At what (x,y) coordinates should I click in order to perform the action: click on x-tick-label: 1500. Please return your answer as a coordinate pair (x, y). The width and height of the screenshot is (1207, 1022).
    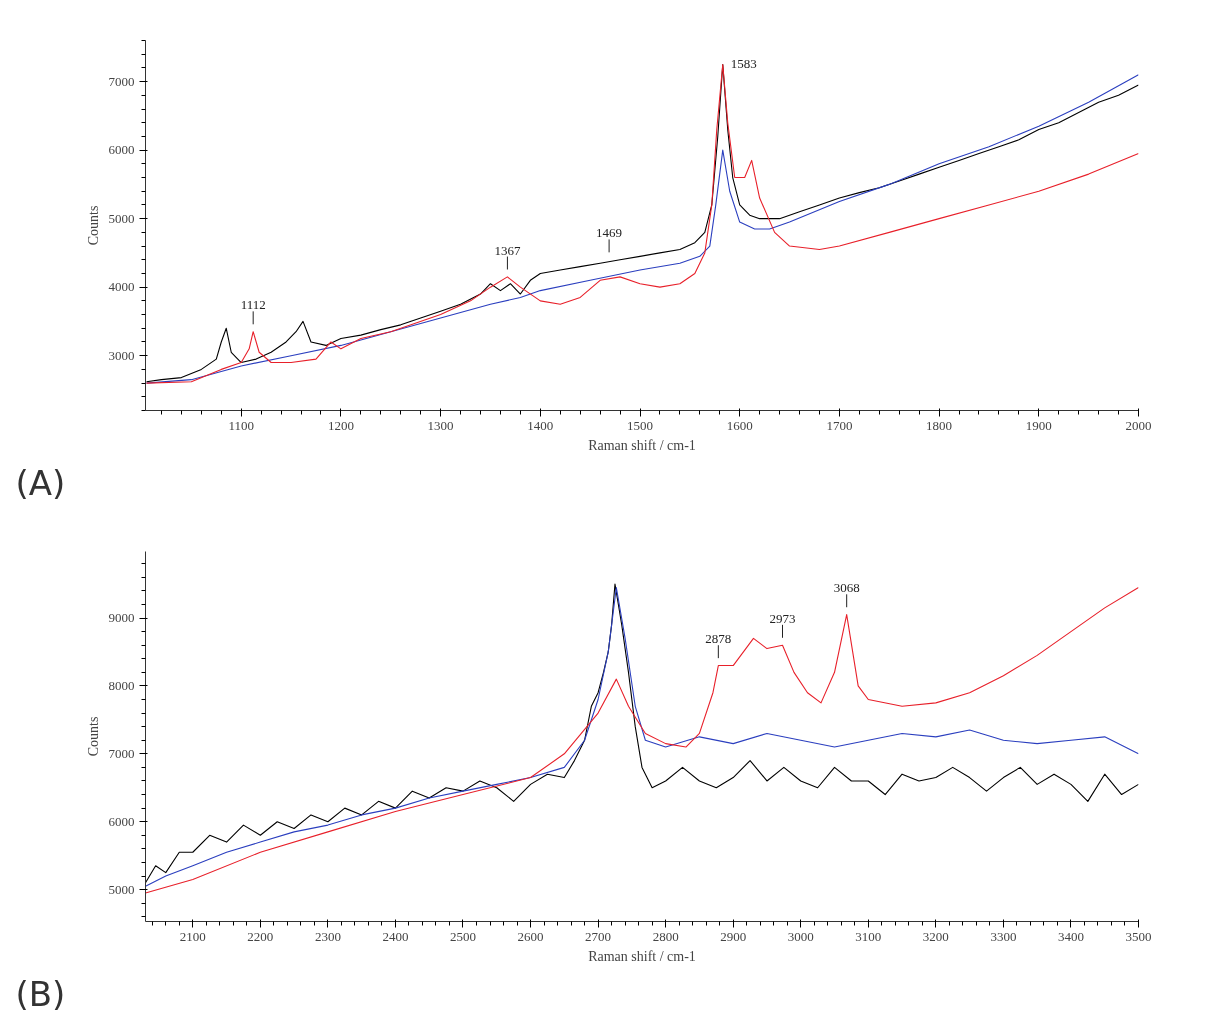
    Looking at the image, I should click on (640, 425).